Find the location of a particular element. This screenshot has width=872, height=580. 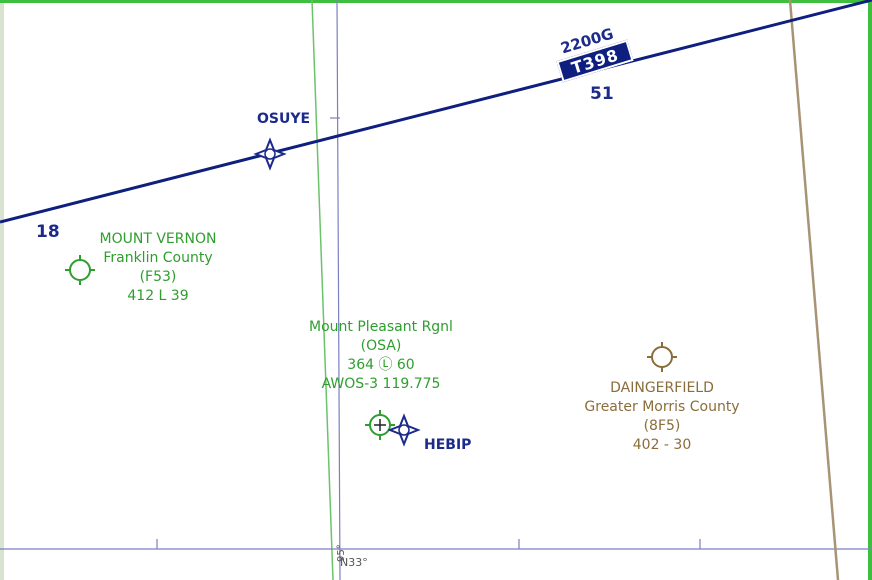

latitude-label: N33° is located at coordinates (354, 562).